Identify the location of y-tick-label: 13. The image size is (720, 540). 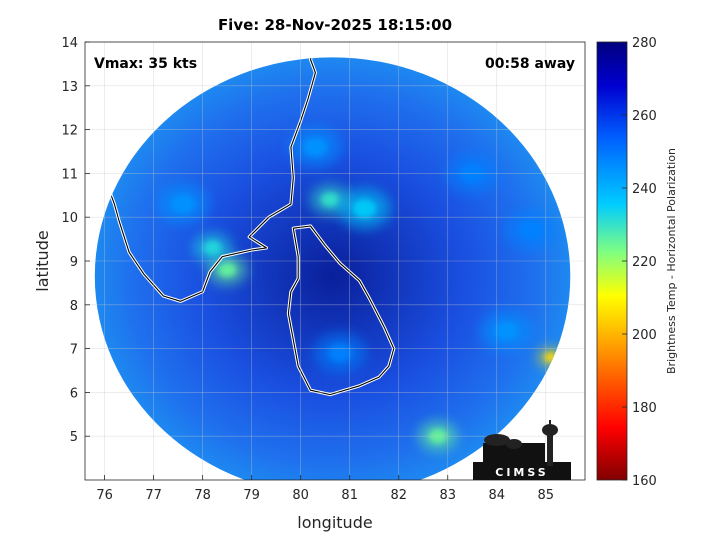
(69, 87).